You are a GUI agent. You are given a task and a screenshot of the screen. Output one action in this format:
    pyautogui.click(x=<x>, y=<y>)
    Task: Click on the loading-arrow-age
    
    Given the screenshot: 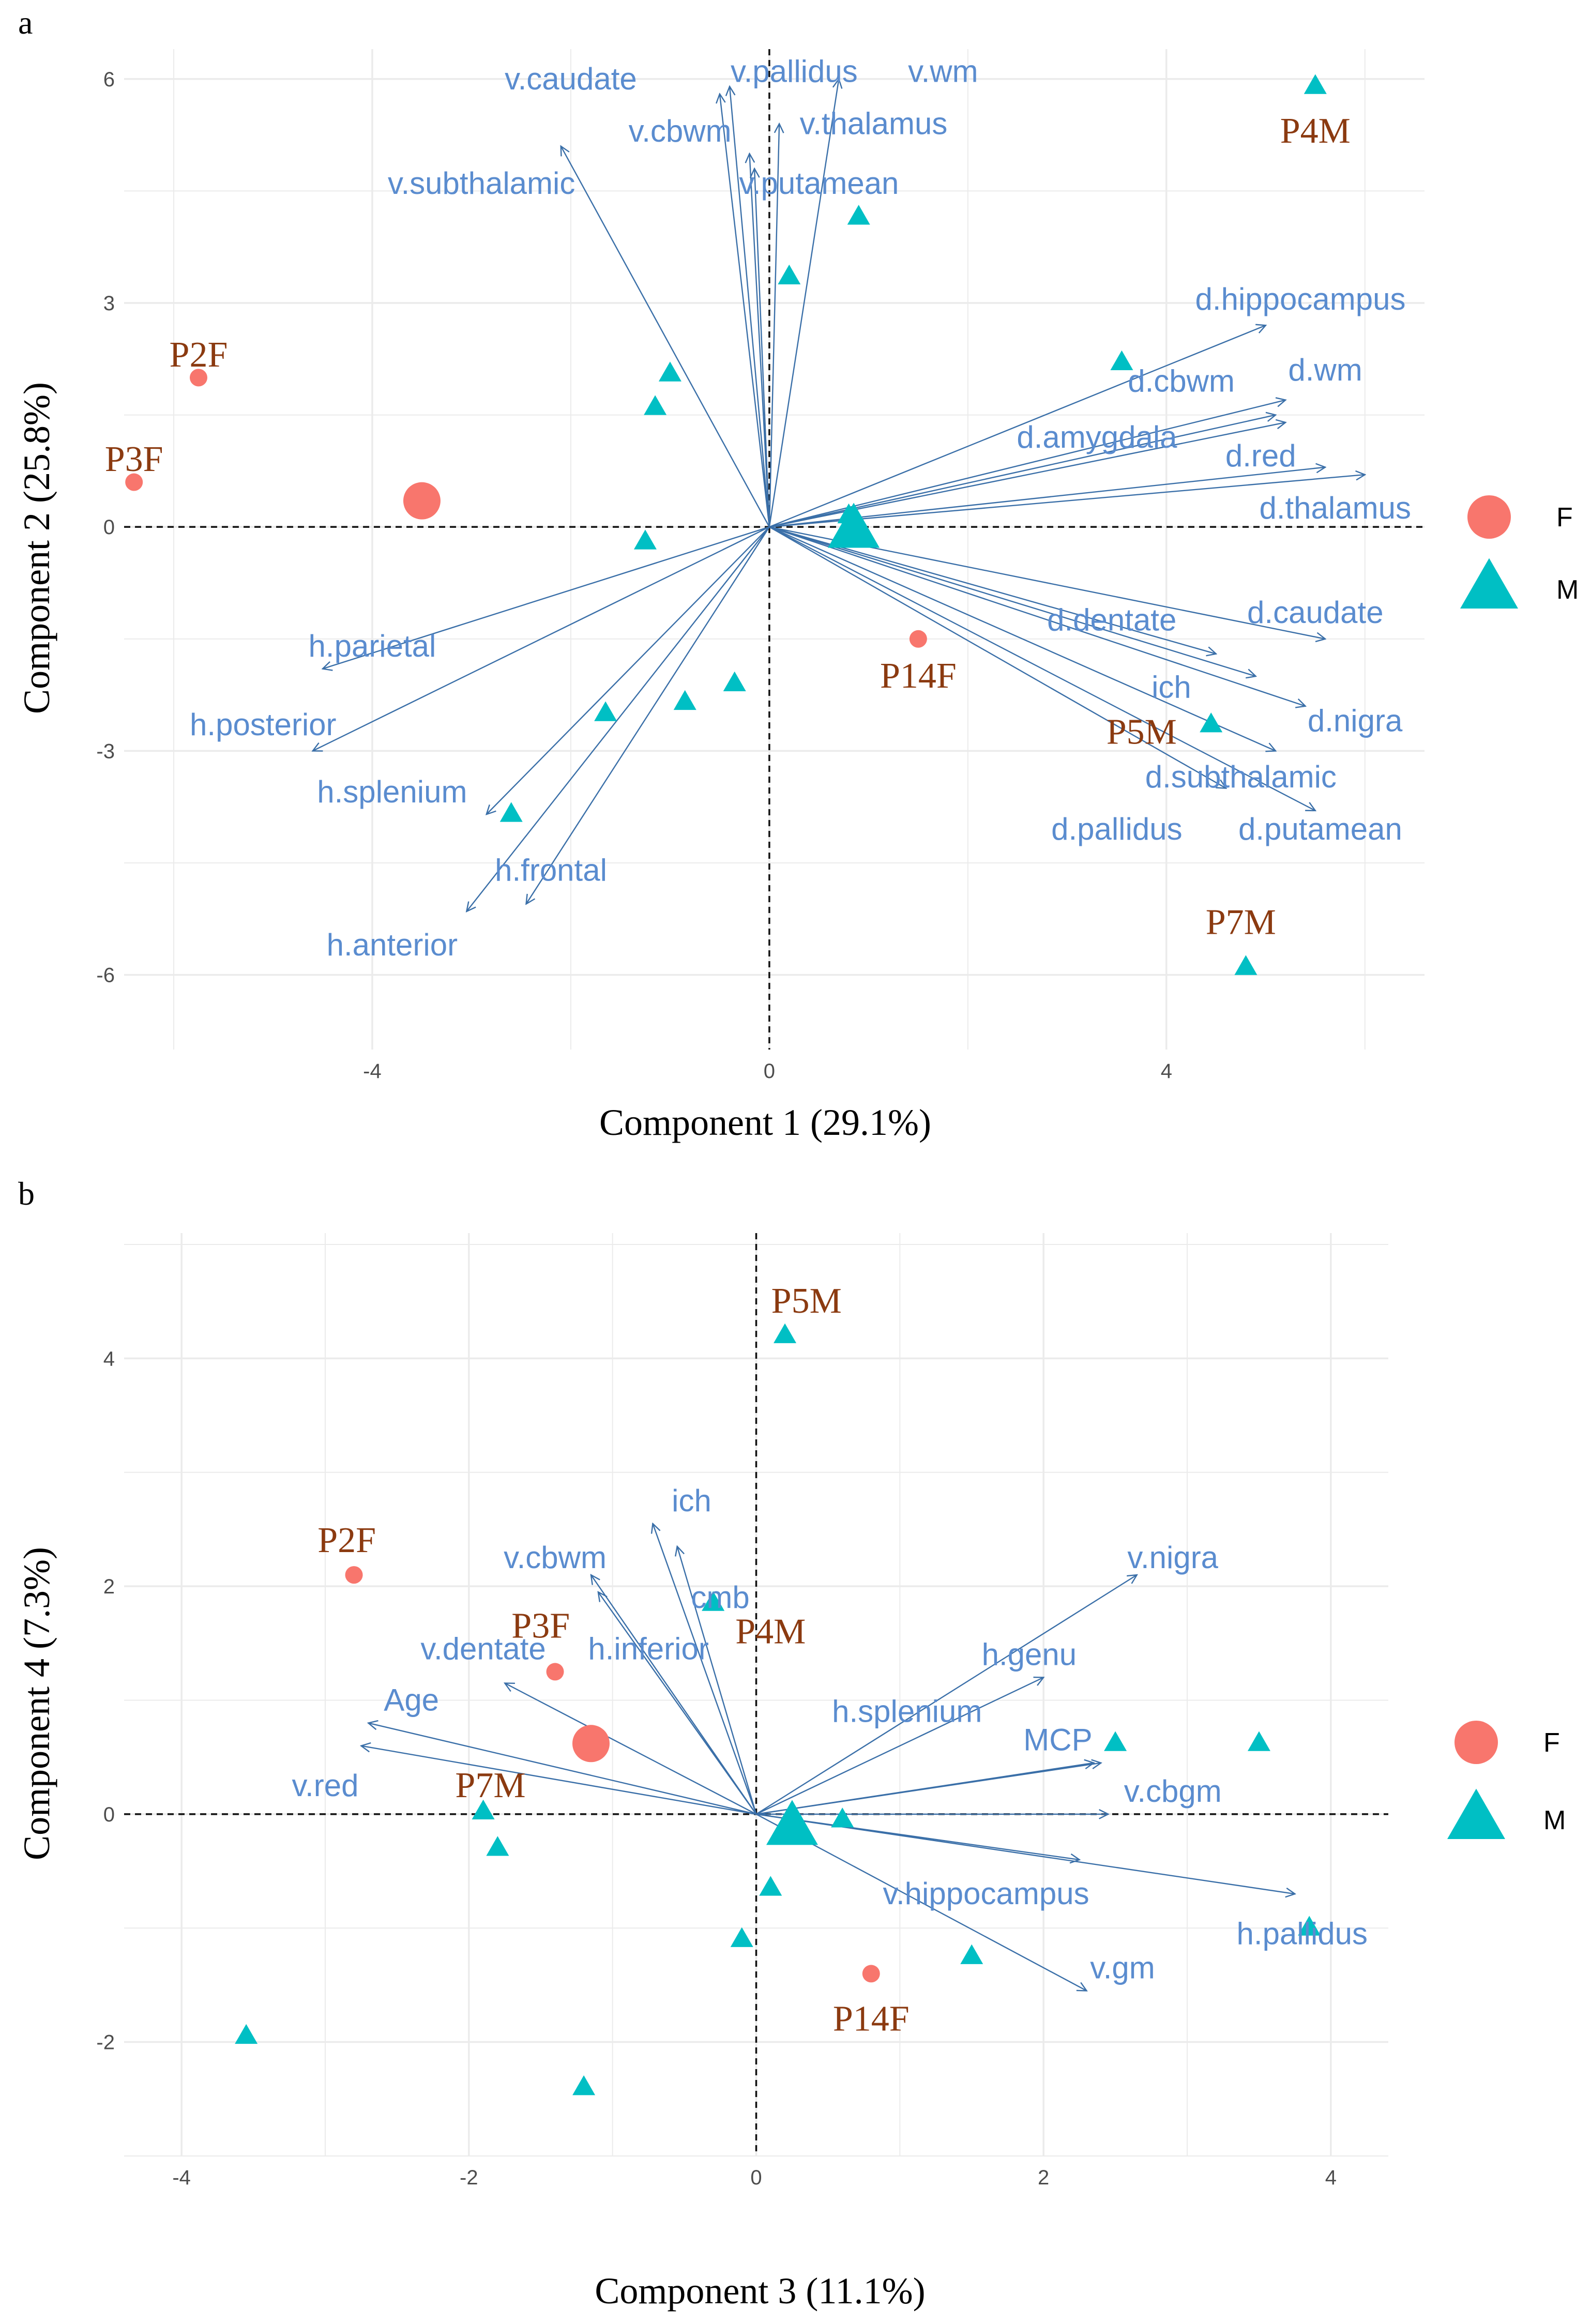 What is the action you would take?
    pyautogui.click(x=562, y=1769)
    